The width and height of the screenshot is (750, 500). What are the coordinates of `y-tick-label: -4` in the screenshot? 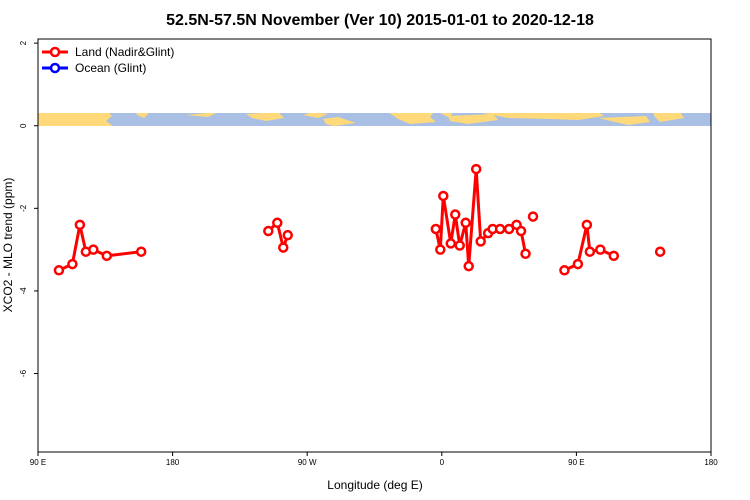 It's located at (23, 291).